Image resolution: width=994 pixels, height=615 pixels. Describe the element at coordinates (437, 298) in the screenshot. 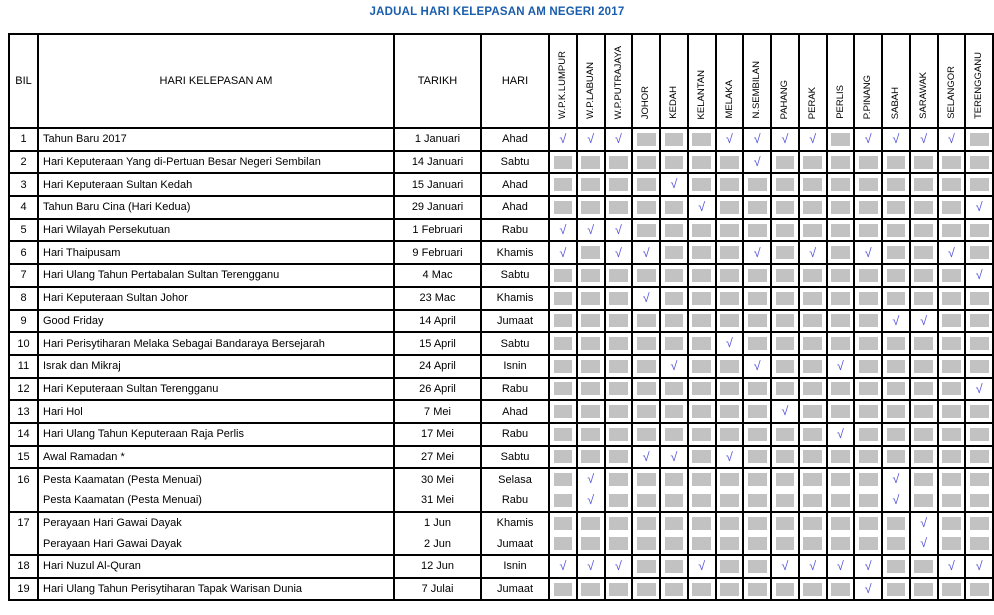

I see `date-cell: 23 Mac` at that location.